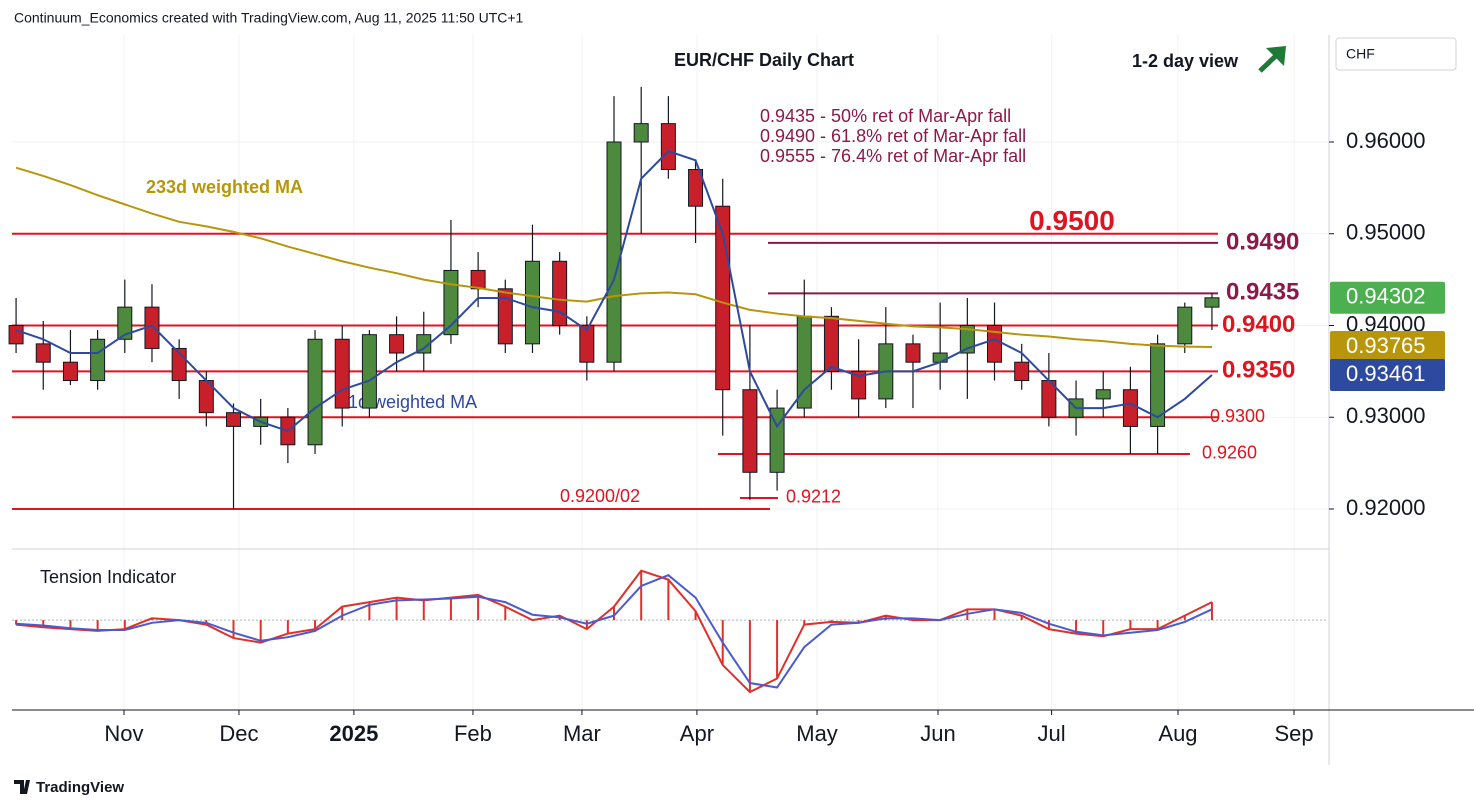 The width and height of the screenshot is (1474, 809). I want to click on level-label: 0.9300, so click(1237, 416).